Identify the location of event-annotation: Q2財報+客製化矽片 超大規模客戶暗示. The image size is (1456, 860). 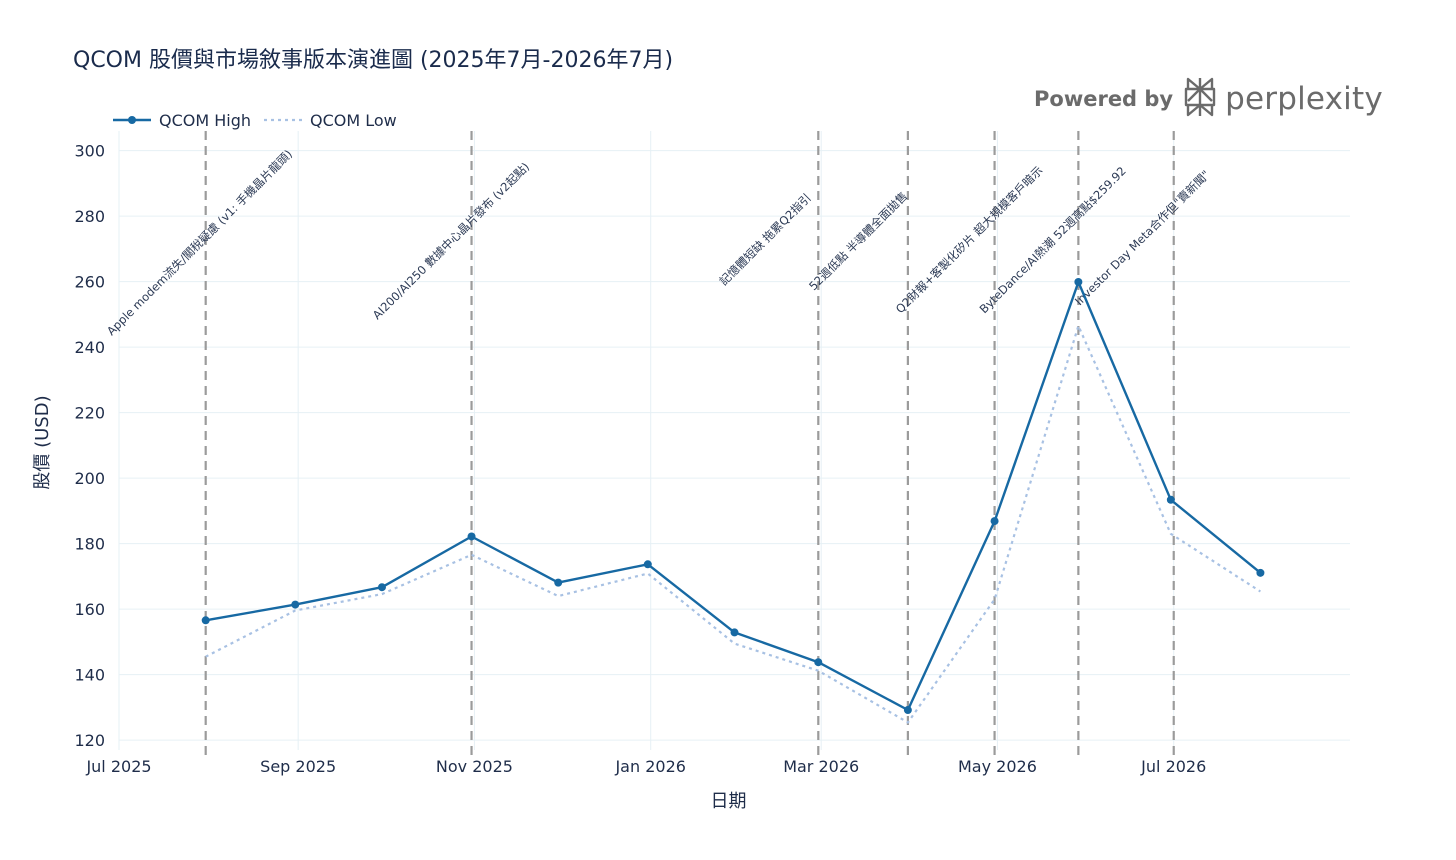
(969, 239).